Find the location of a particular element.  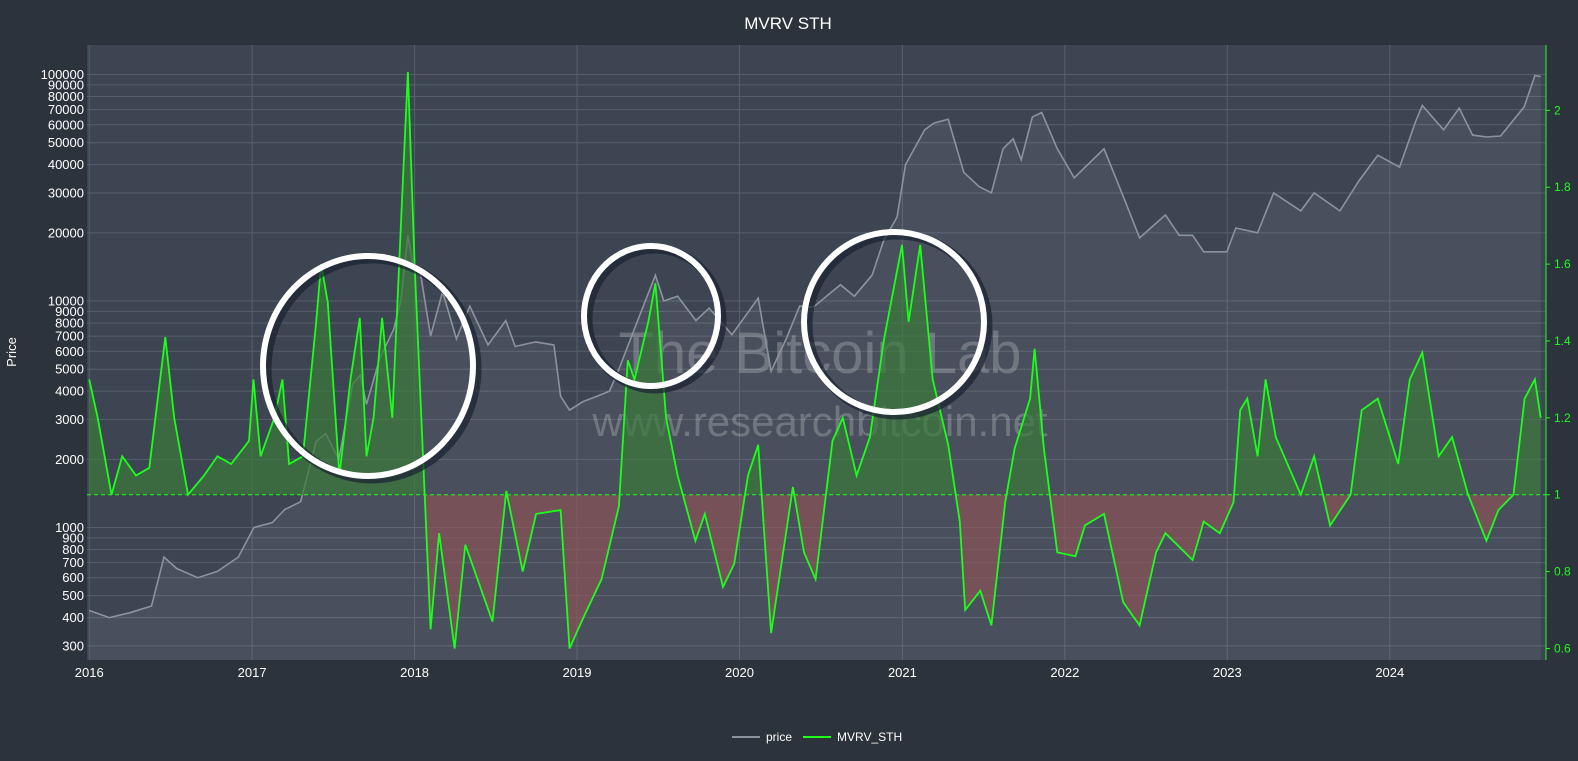

x-tick-label: 2018 is located at coordinates (414, 672).